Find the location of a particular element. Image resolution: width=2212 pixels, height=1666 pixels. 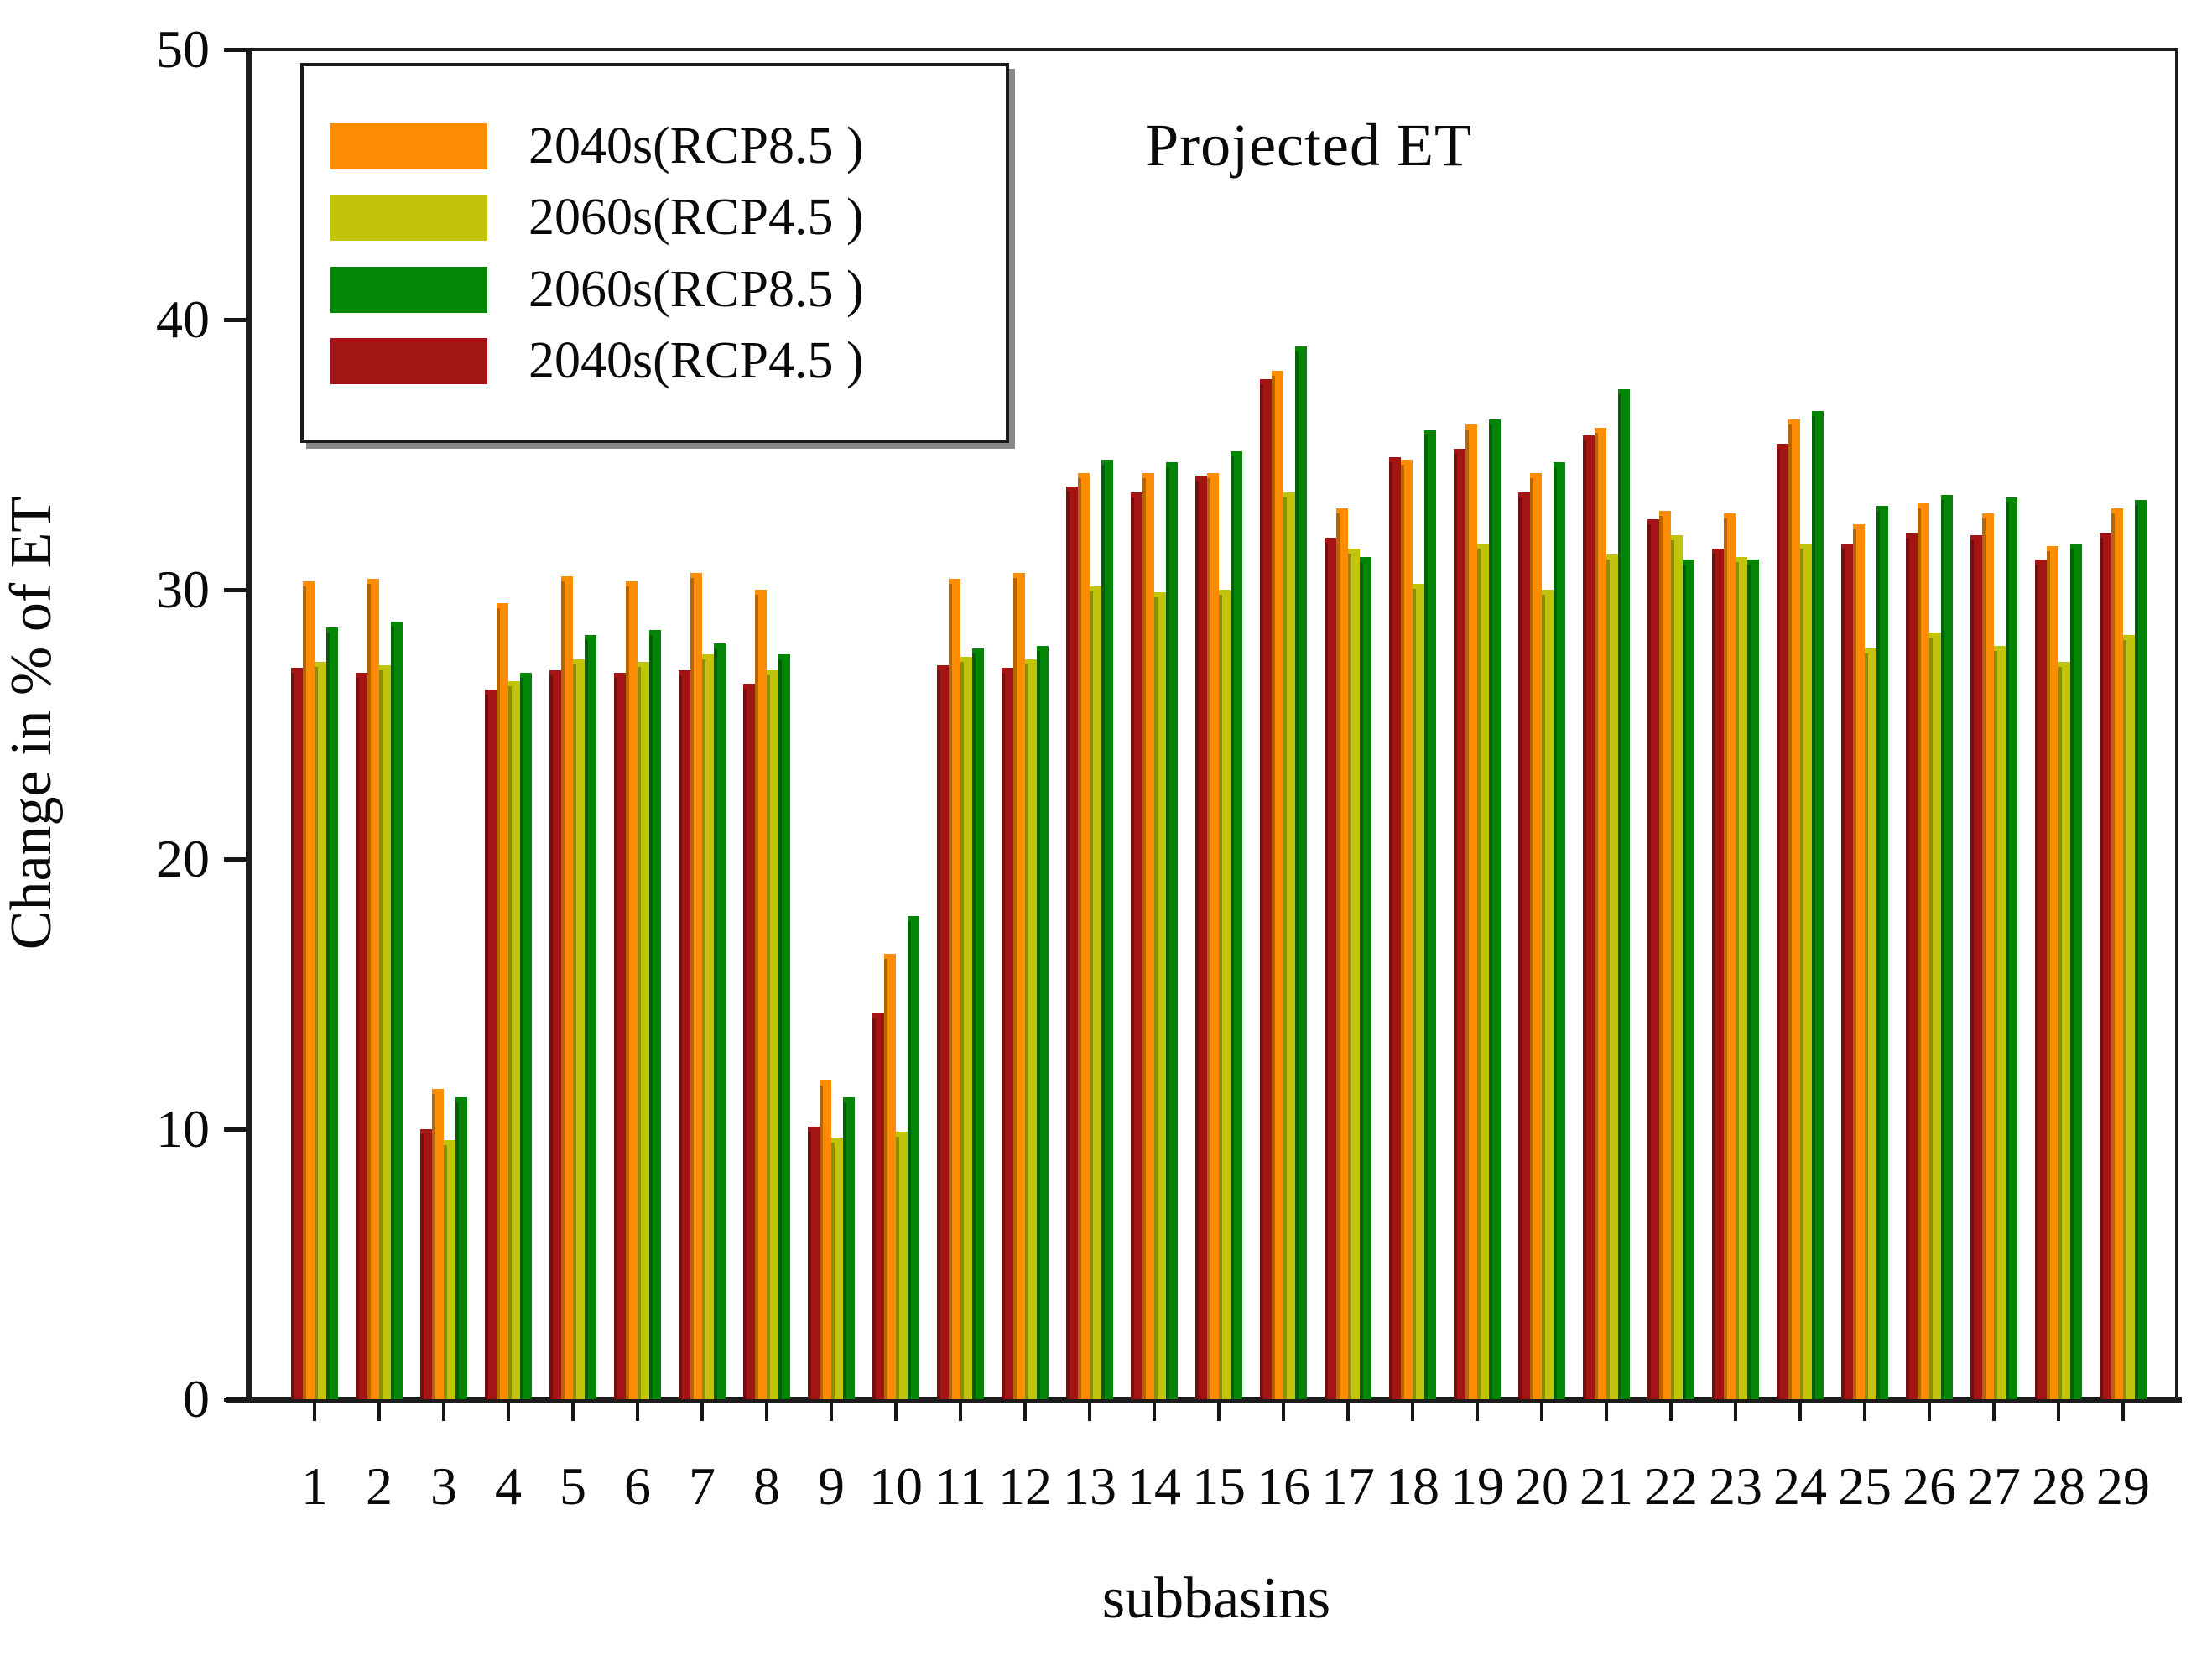

x-axis-line is located at coordinates (1204, 1400).